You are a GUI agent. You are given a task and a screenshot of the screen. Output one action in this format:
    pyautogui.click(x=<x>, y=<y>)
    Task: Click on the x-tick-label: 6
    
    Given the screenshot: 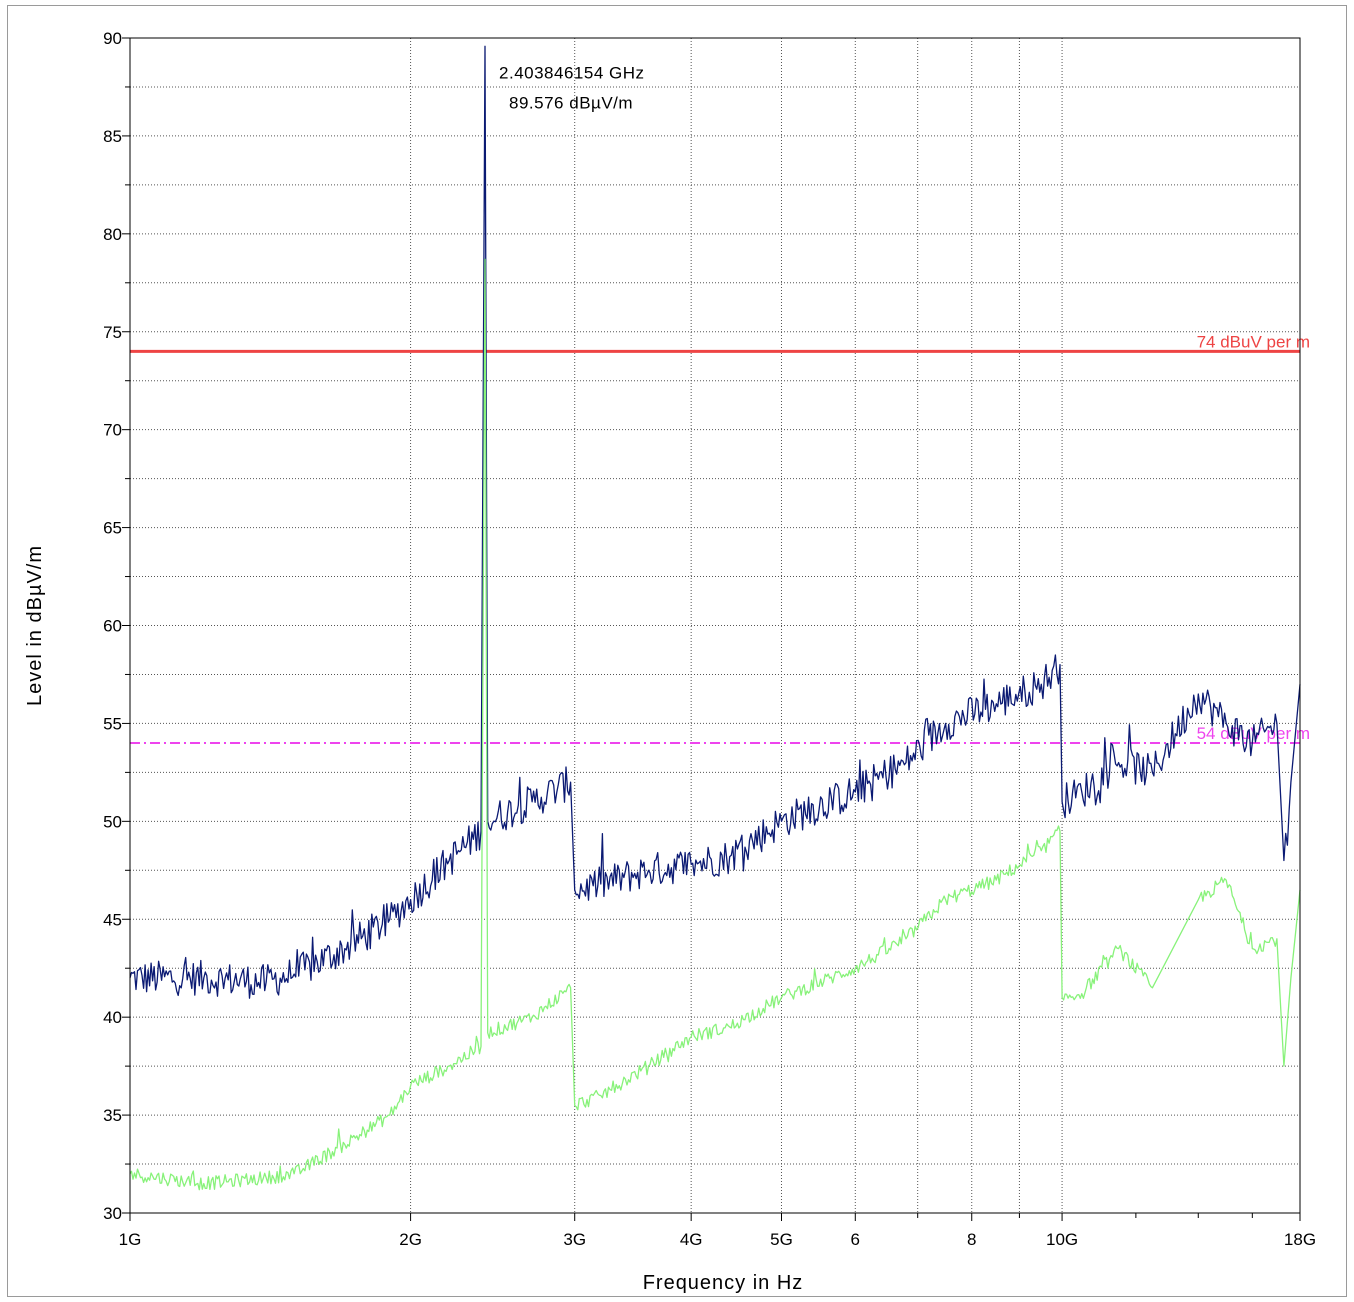 What is the action you would take?
    pyautogui.click(x=855, y=1239)
    